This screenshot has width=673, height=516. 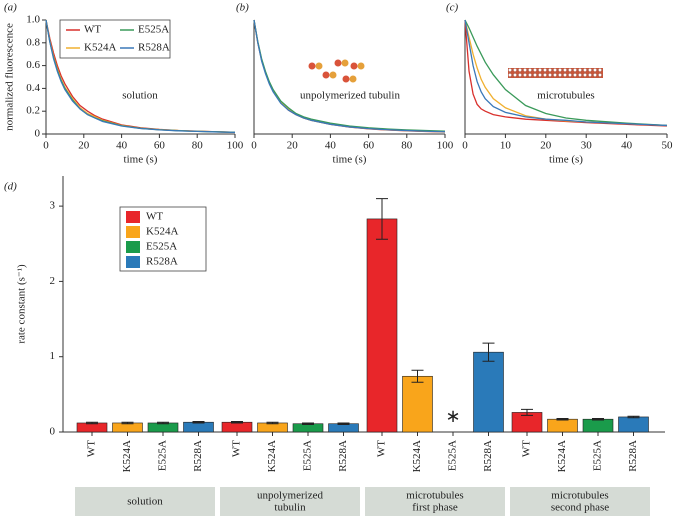 What do you see at coordinates (115, 39) in the screenshot?
I see `legend-box` at bounding box center [115, 39].